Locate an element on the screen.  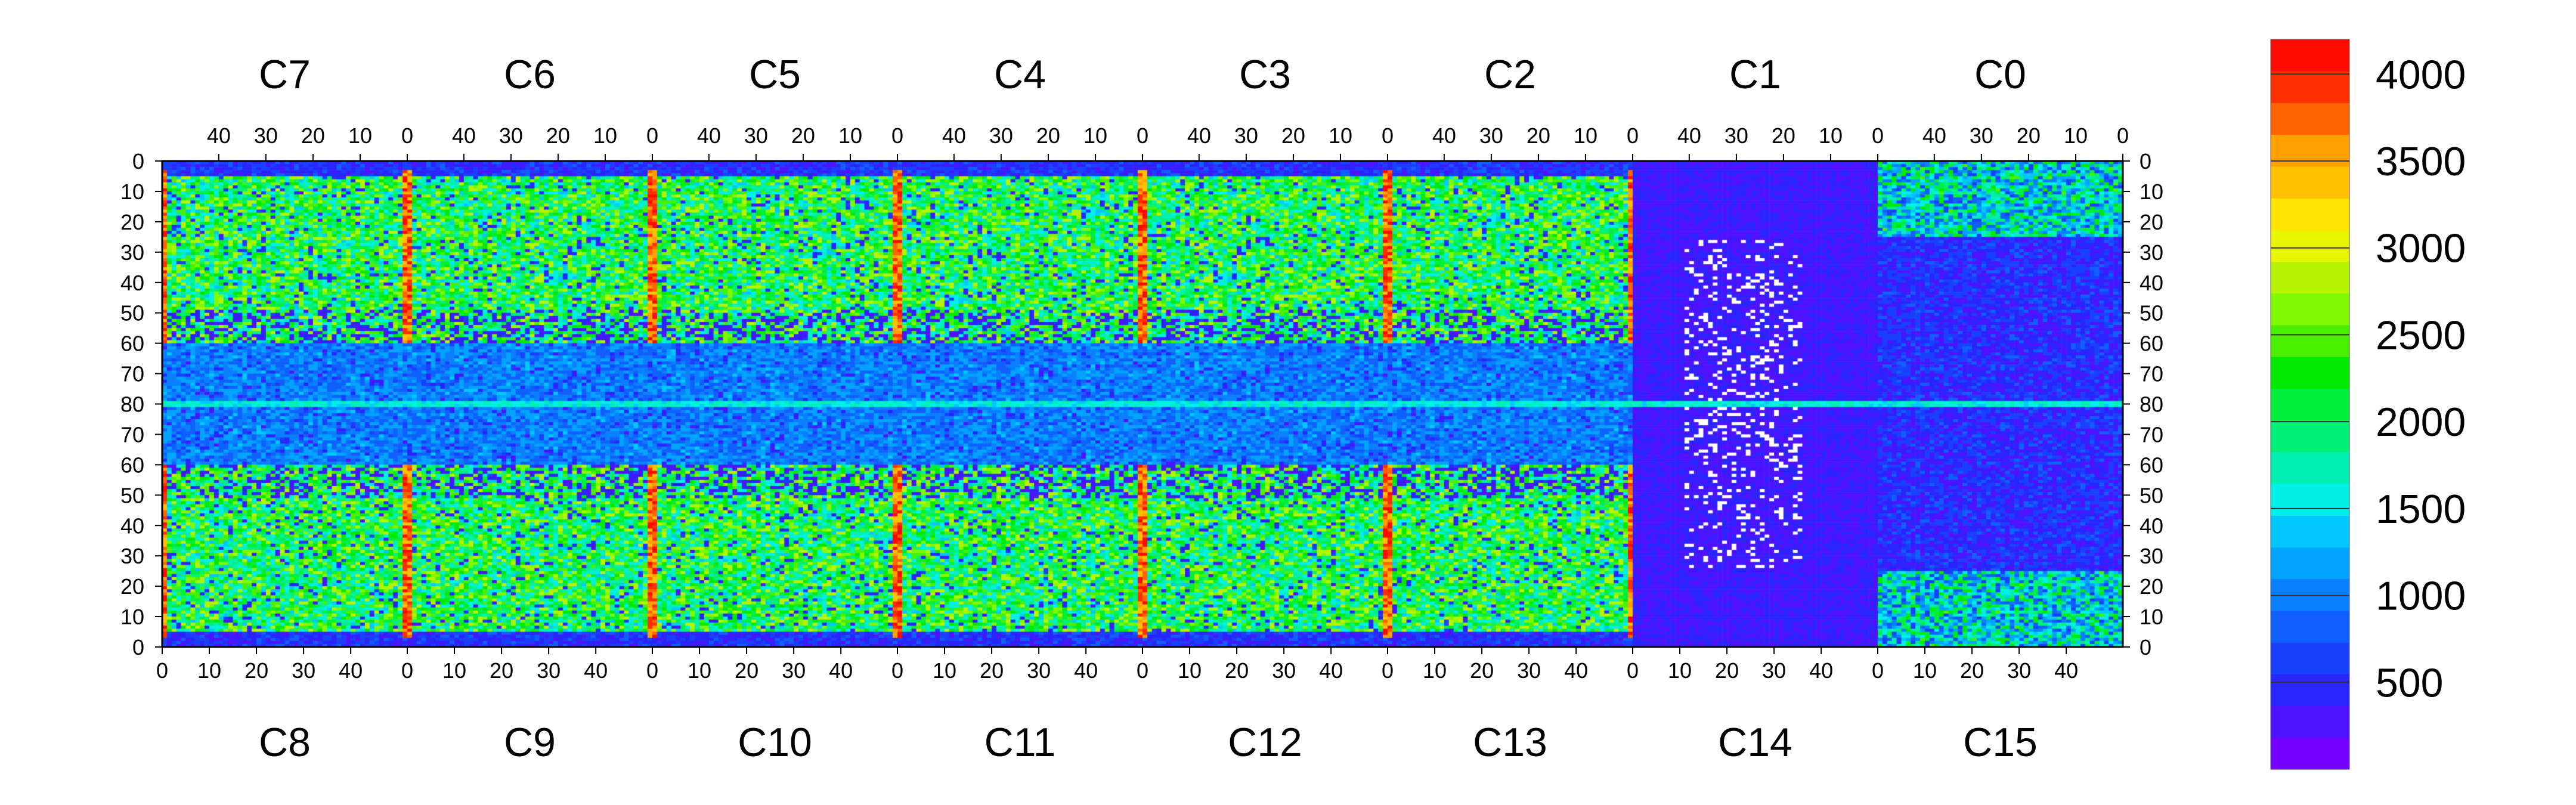
chip-label-top: C7 is located at coordinates (285, 74).